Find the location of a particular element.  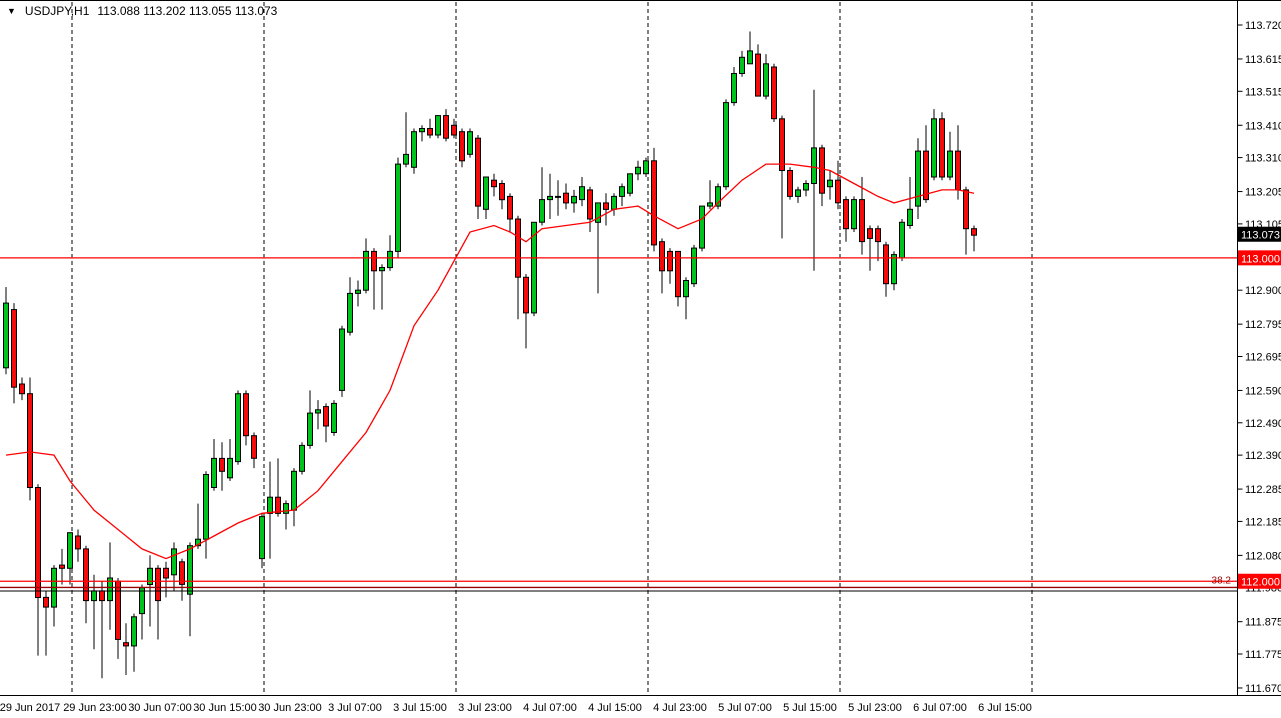

price-badge-text: 112.000 is located at coordinates (1260, 583).